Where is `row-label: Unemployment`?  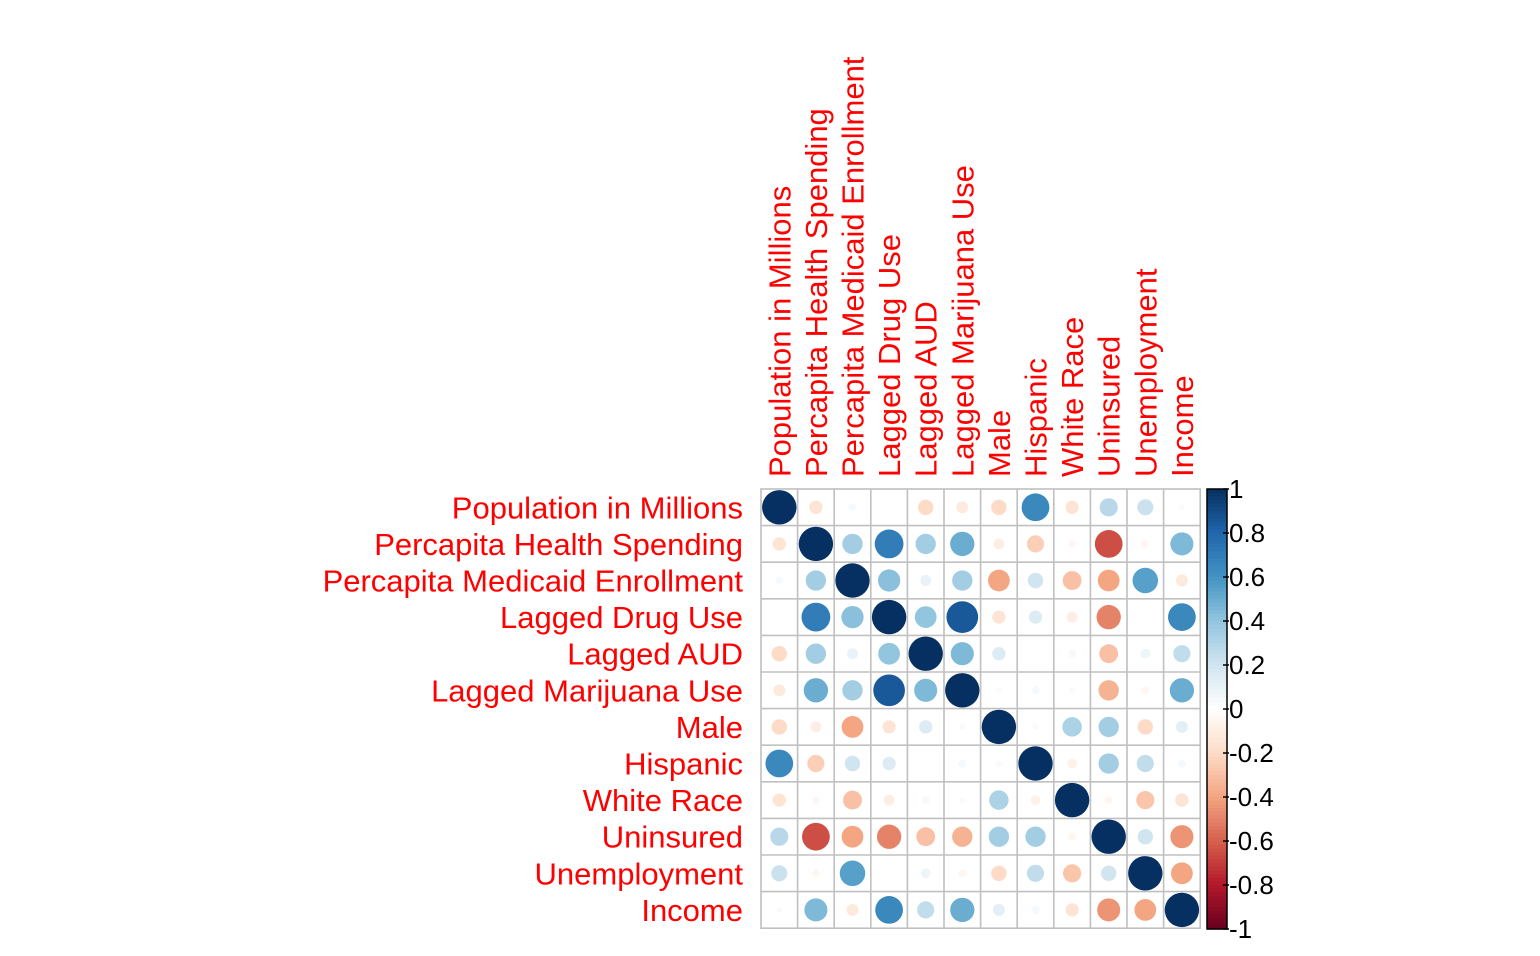
row-label: Unemployment is located at coordinates (639, 873).